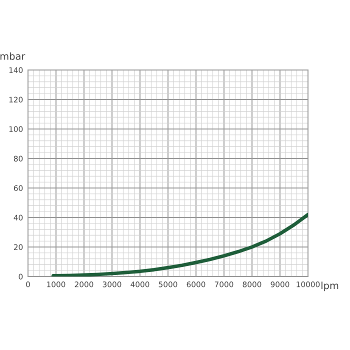 Image resolution: width=350 pixels, height=350 pixels. Describe the element at coordinates (13, 56) in the screenshot. I see `y-axis-title: mbar` at that location.